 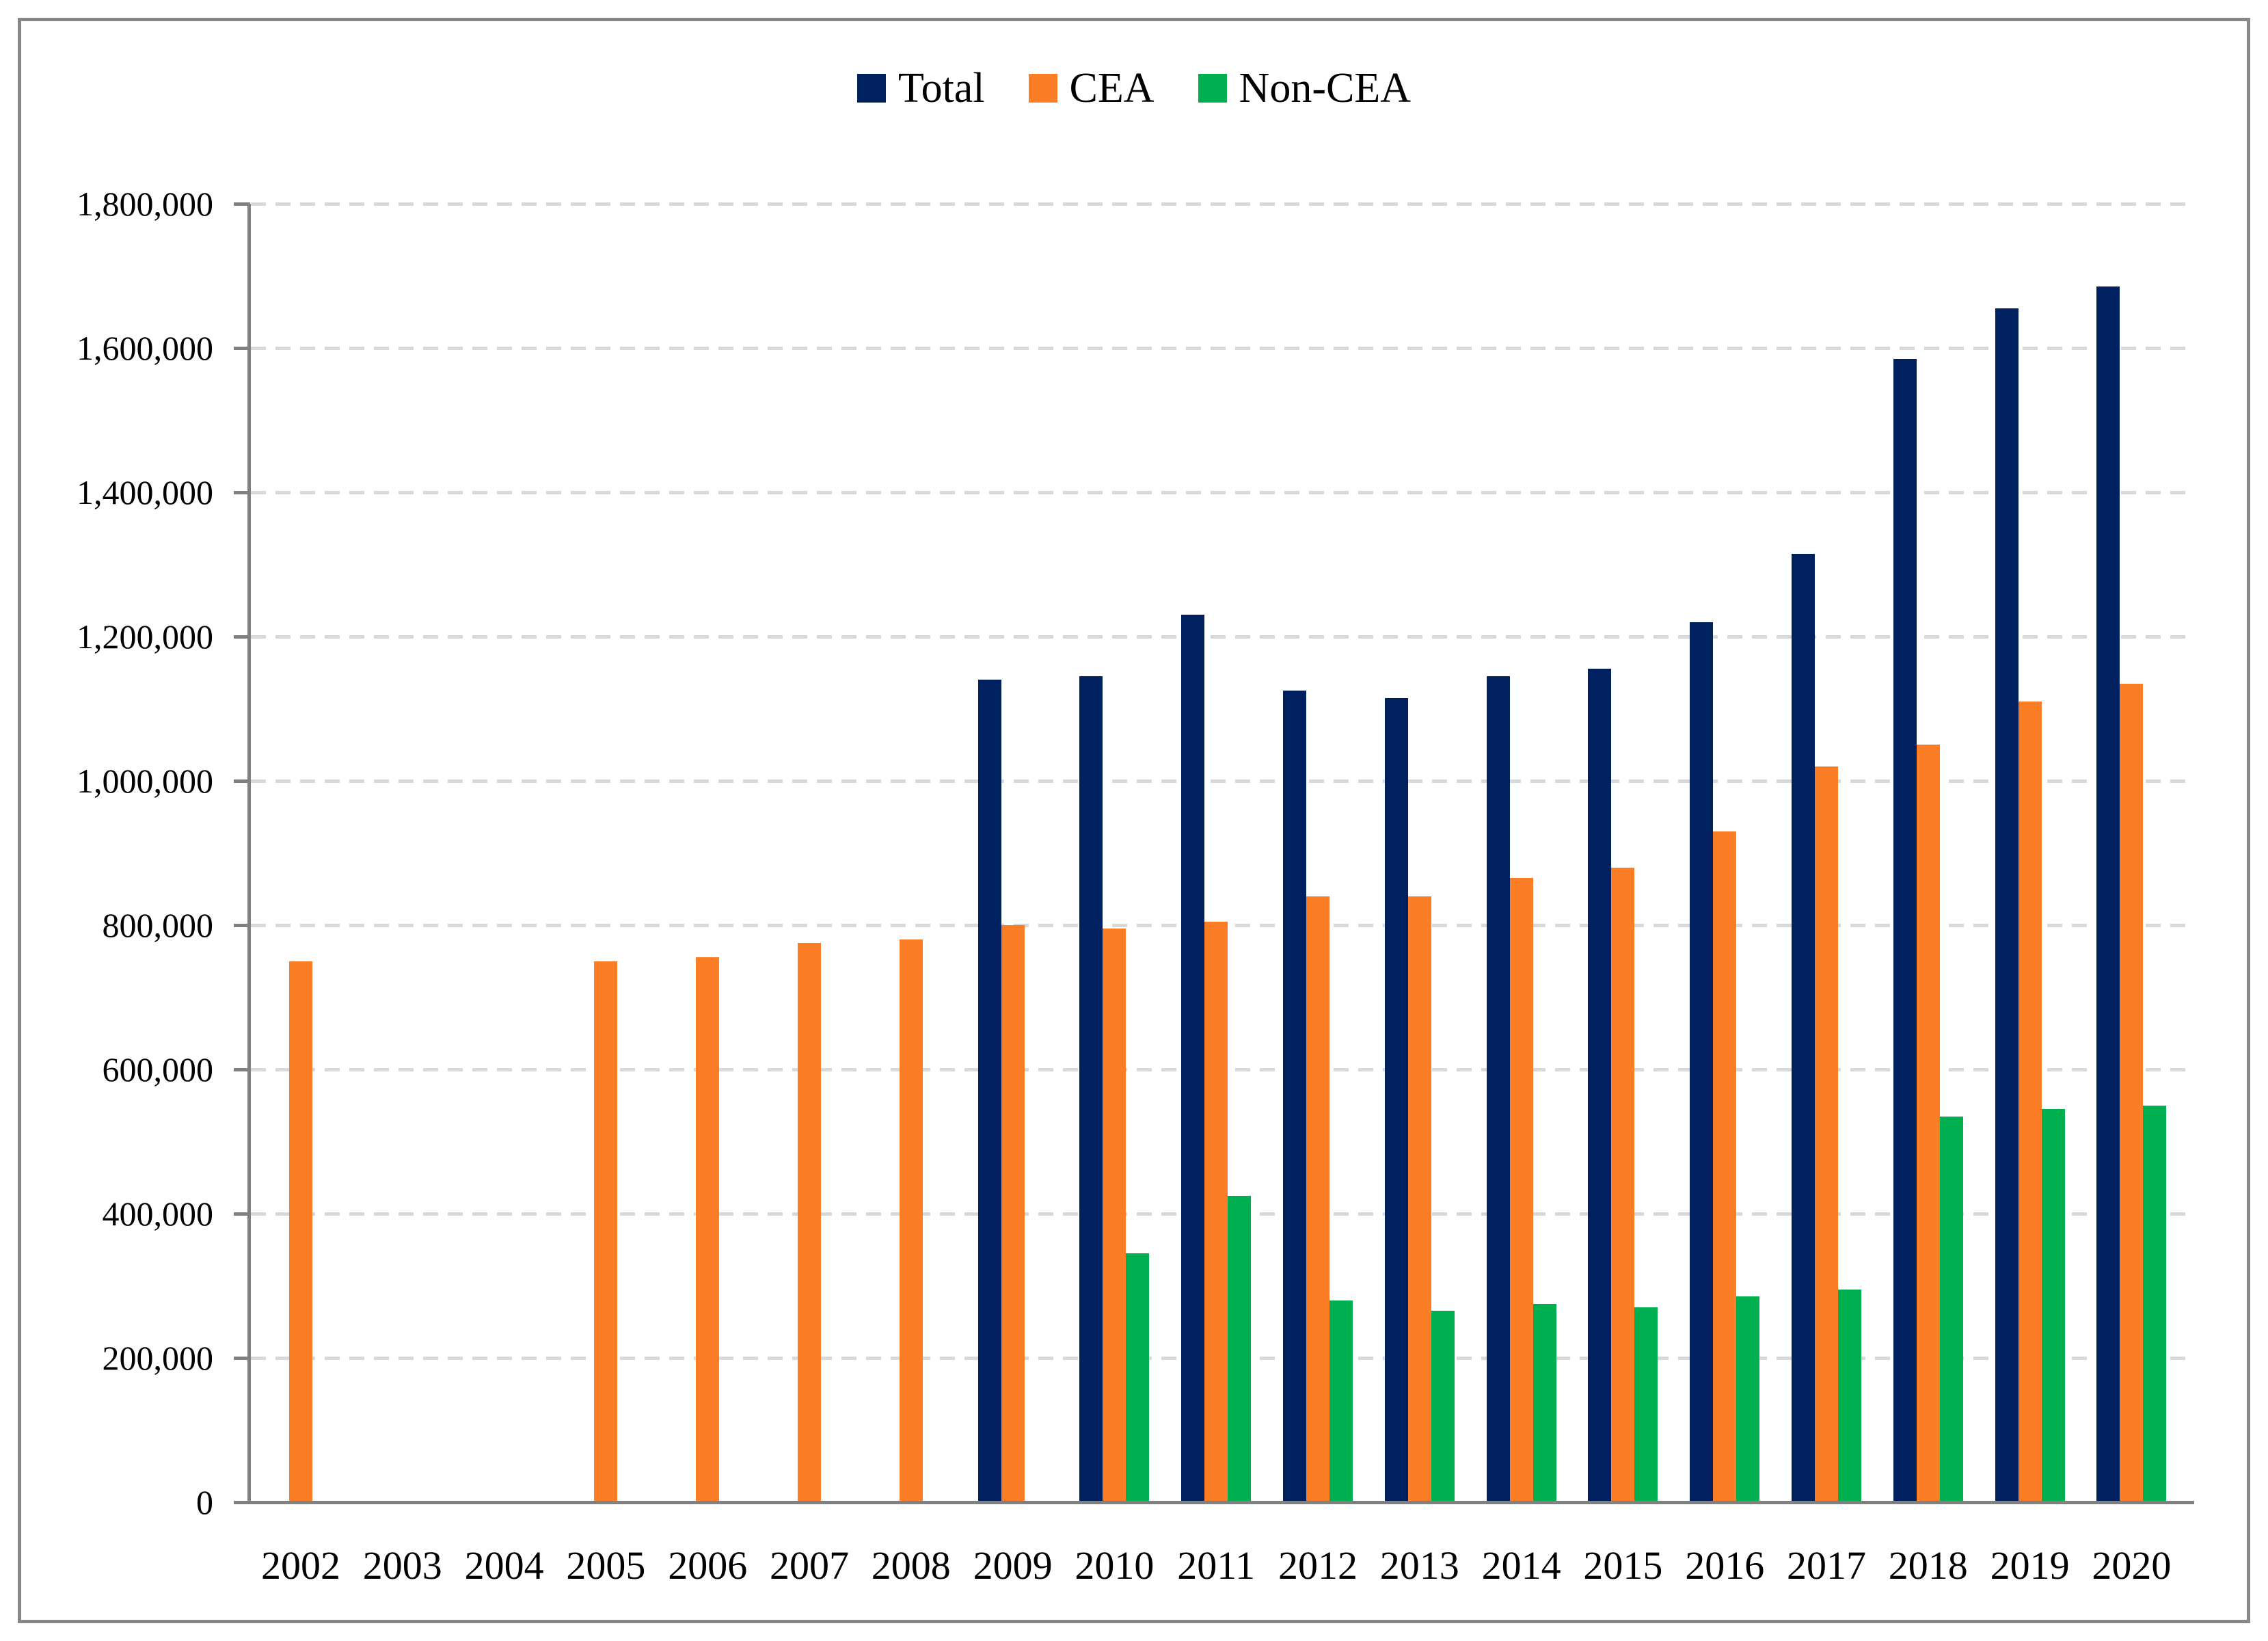 What do you see at coordinates (1138, 1377) in the screenshot?
I see `bar-noncea-2010` at bounding box center [1138, 1377].